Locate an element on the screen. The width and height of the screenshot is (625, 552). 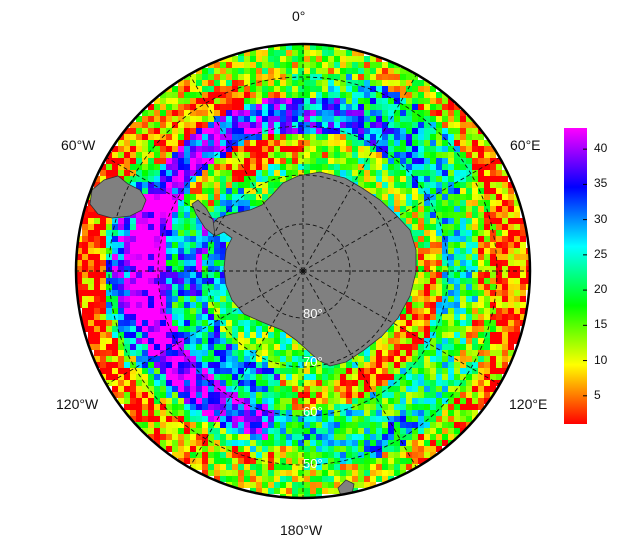
lon-label-60w: 60°W is located at coordinates (78, 145).